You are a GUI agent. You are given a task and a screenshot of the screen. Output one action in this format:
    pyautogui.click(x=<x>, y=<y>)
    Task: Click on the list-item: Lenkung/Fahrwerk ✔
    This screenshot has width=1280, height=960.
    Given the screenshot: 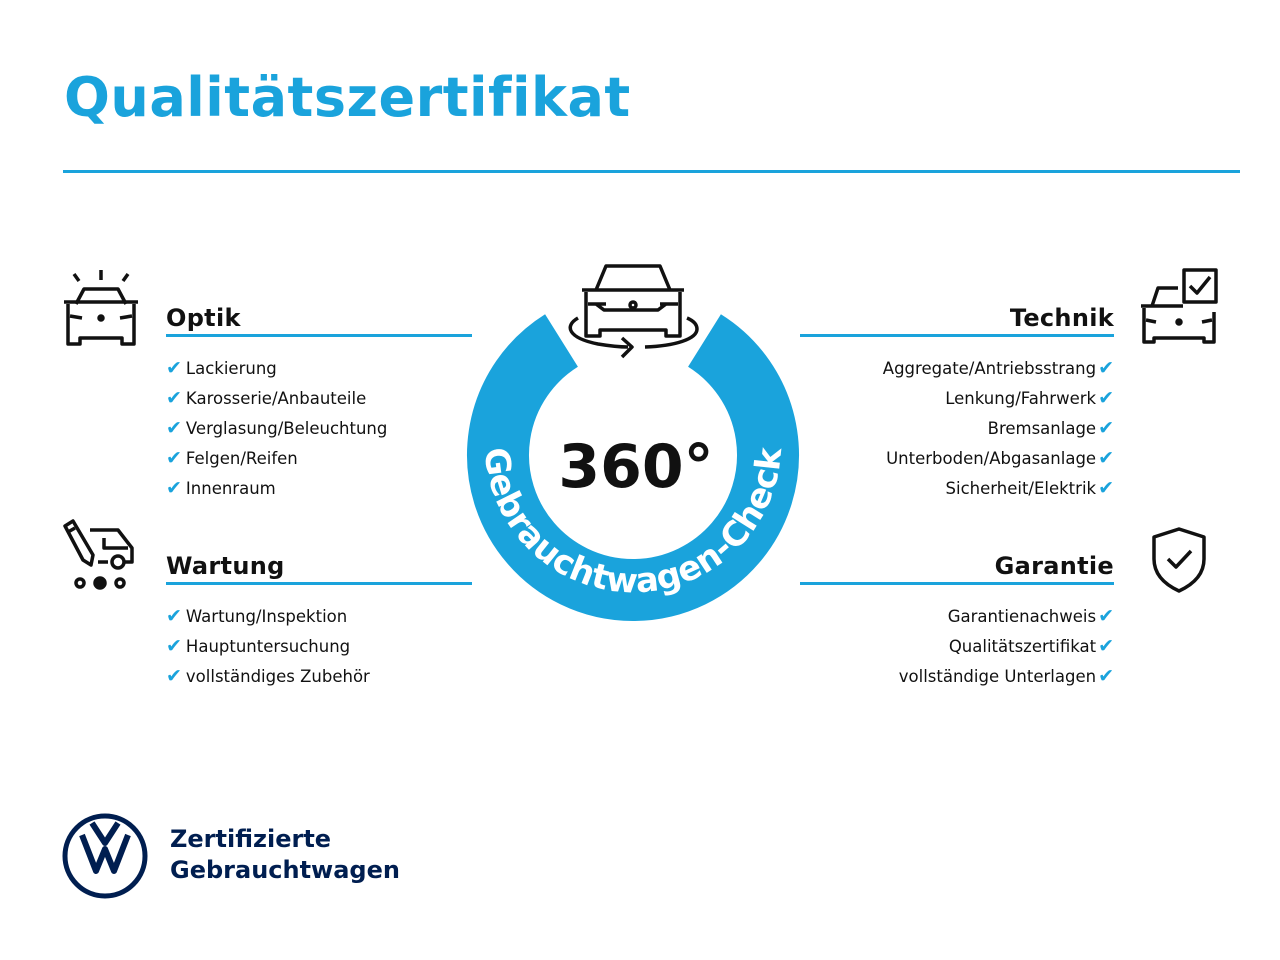 What is the action you would take?
    pyautogui.click(x=1029, y=398)
    